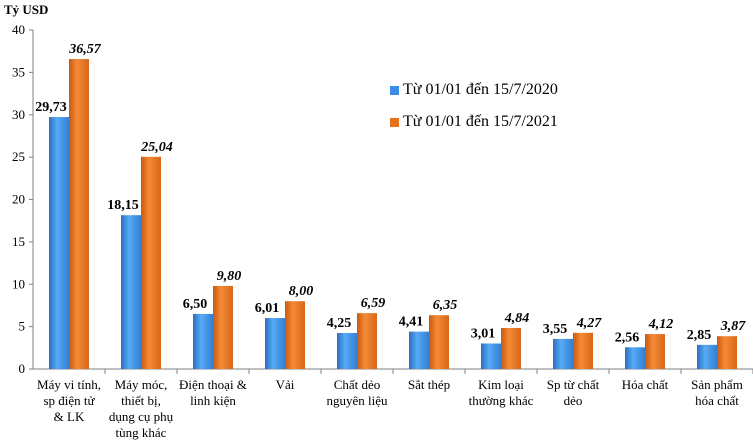 The width and height of the screenshot is (753, 442). Describe the element at coordinates (213, 392) in the screenshot. I see `x-tick-label: Điện thoại & linh kiện` at that location.